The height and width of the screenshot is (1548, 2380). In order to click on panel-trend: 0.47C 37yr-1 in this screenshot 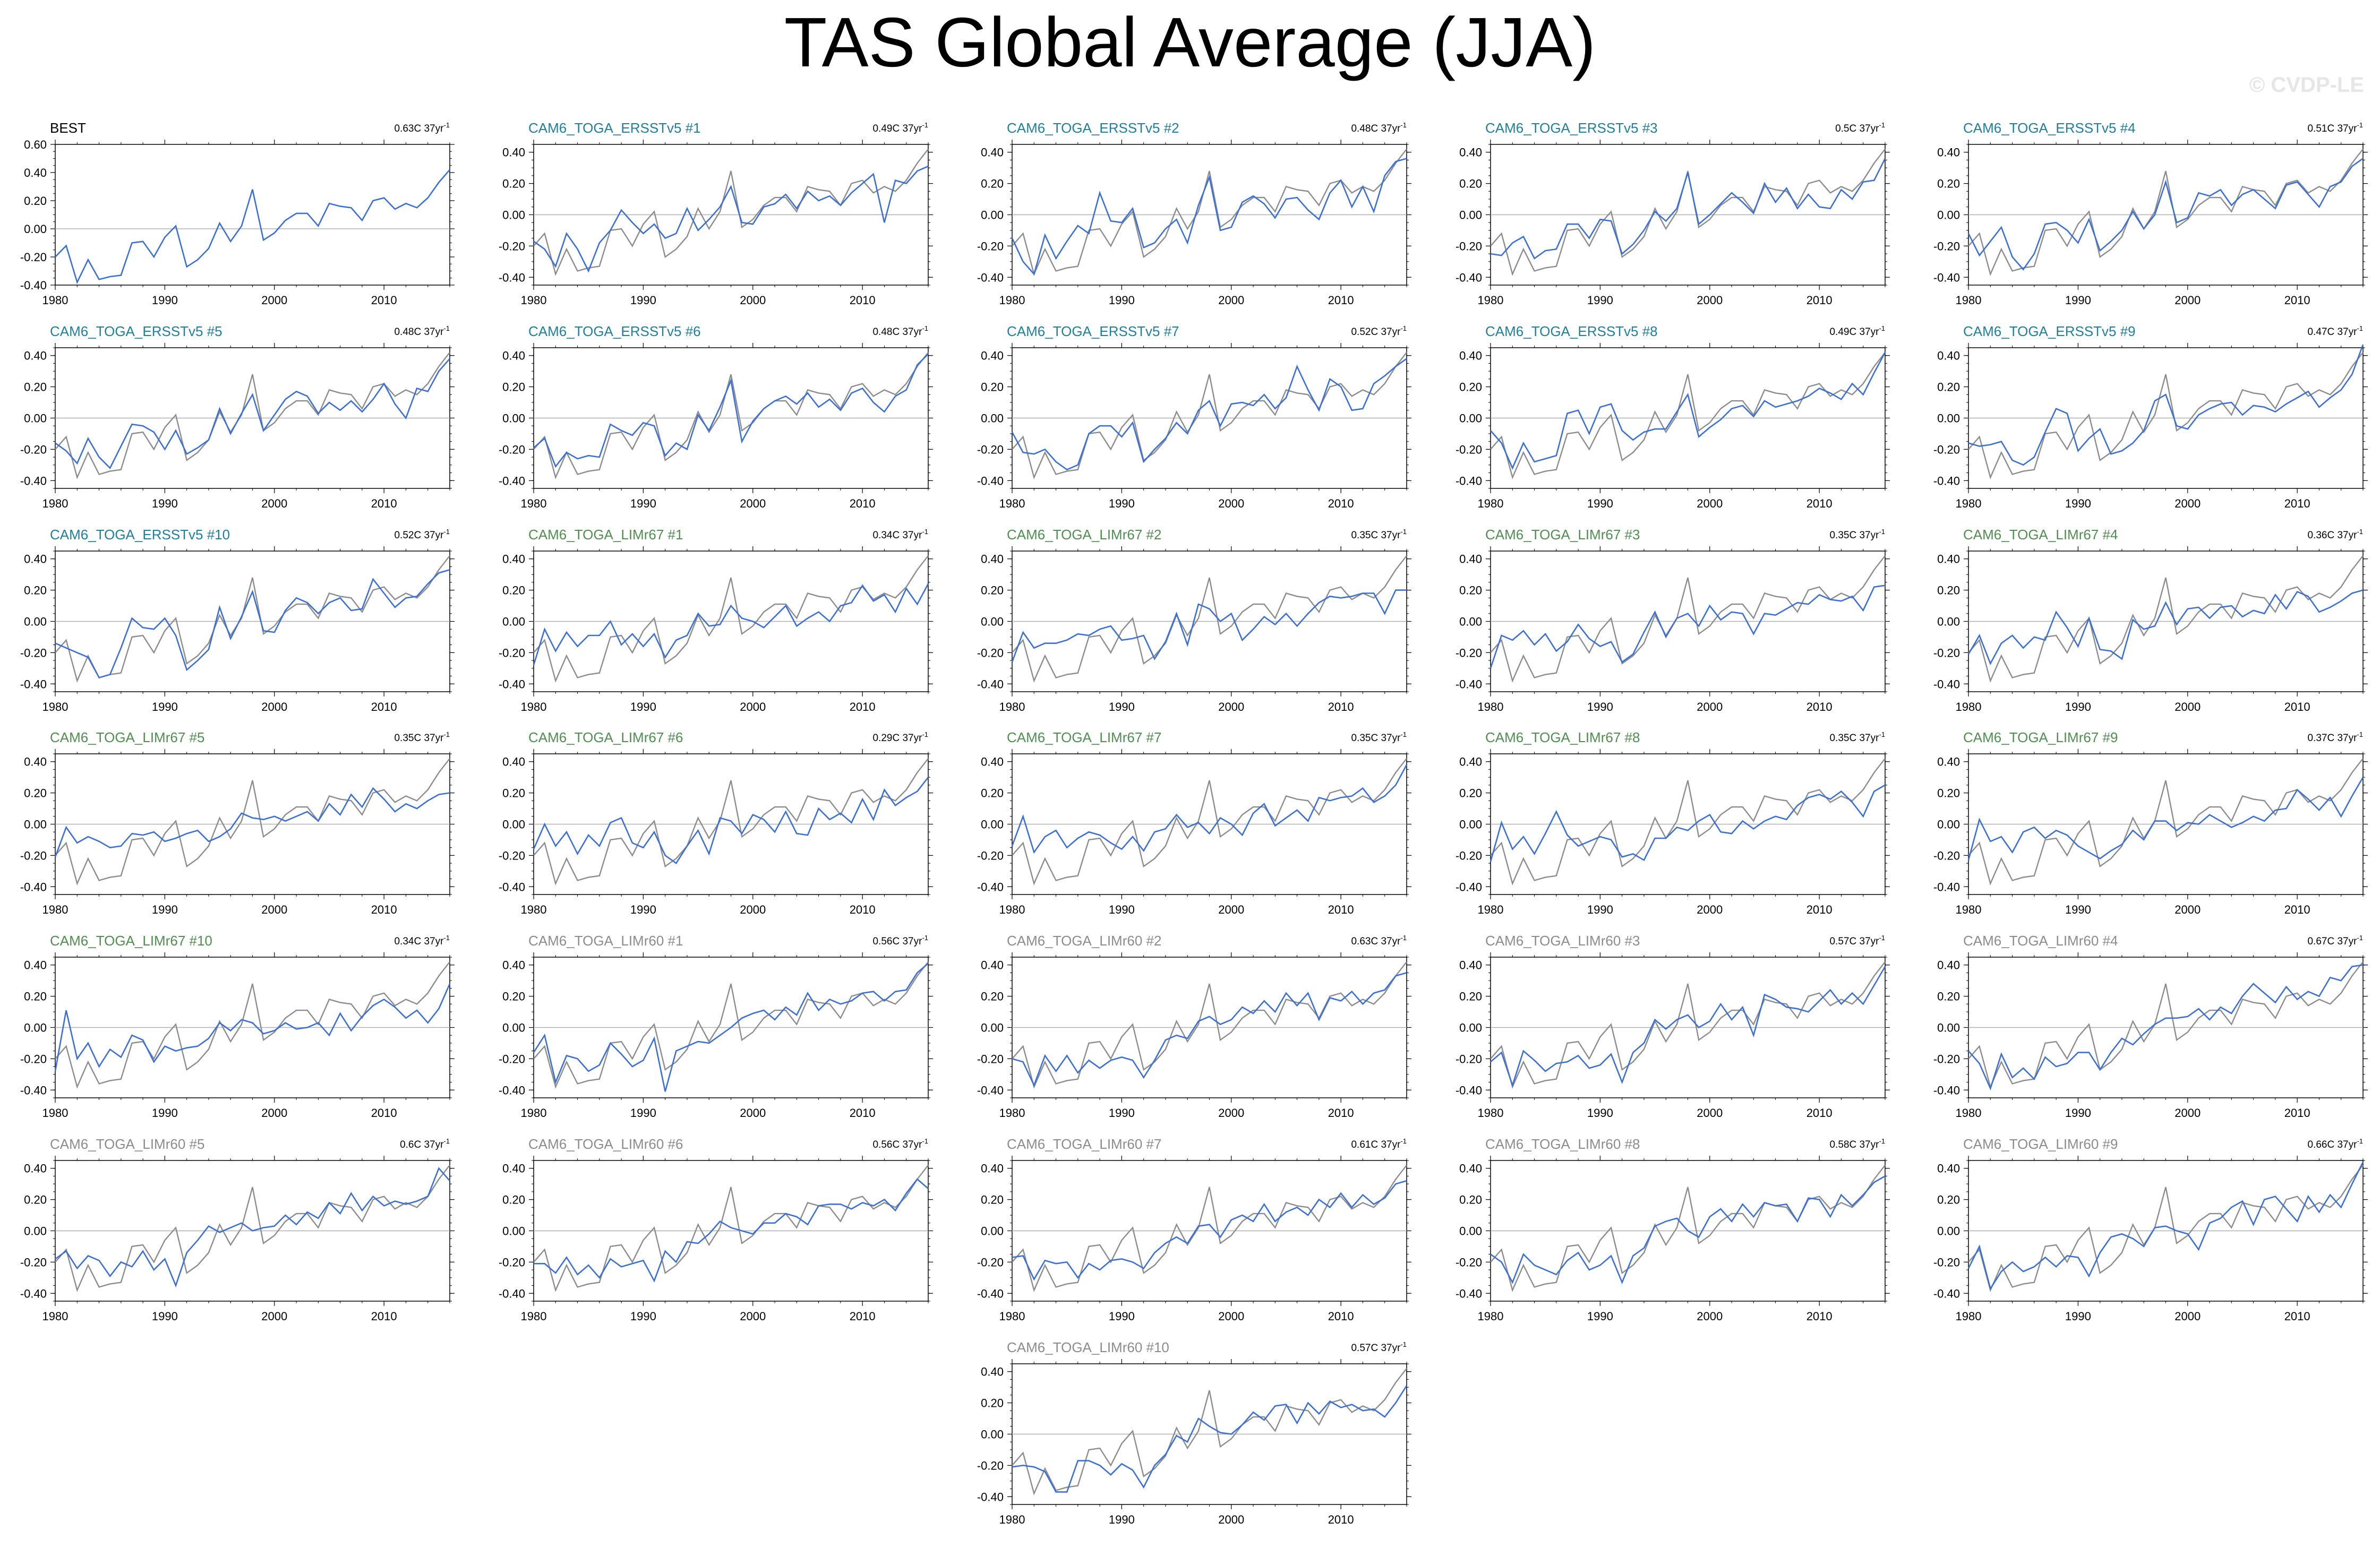, I will do `click(2335, 331)`.